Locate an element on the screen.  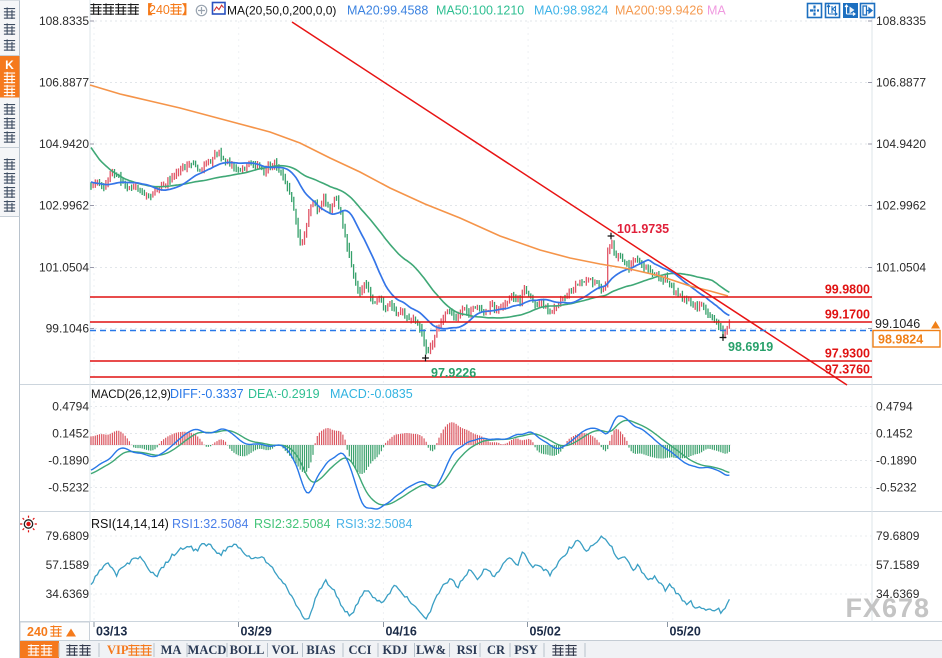
svg-text: DEA:-0.2919 is located at coordinates (284, 394).